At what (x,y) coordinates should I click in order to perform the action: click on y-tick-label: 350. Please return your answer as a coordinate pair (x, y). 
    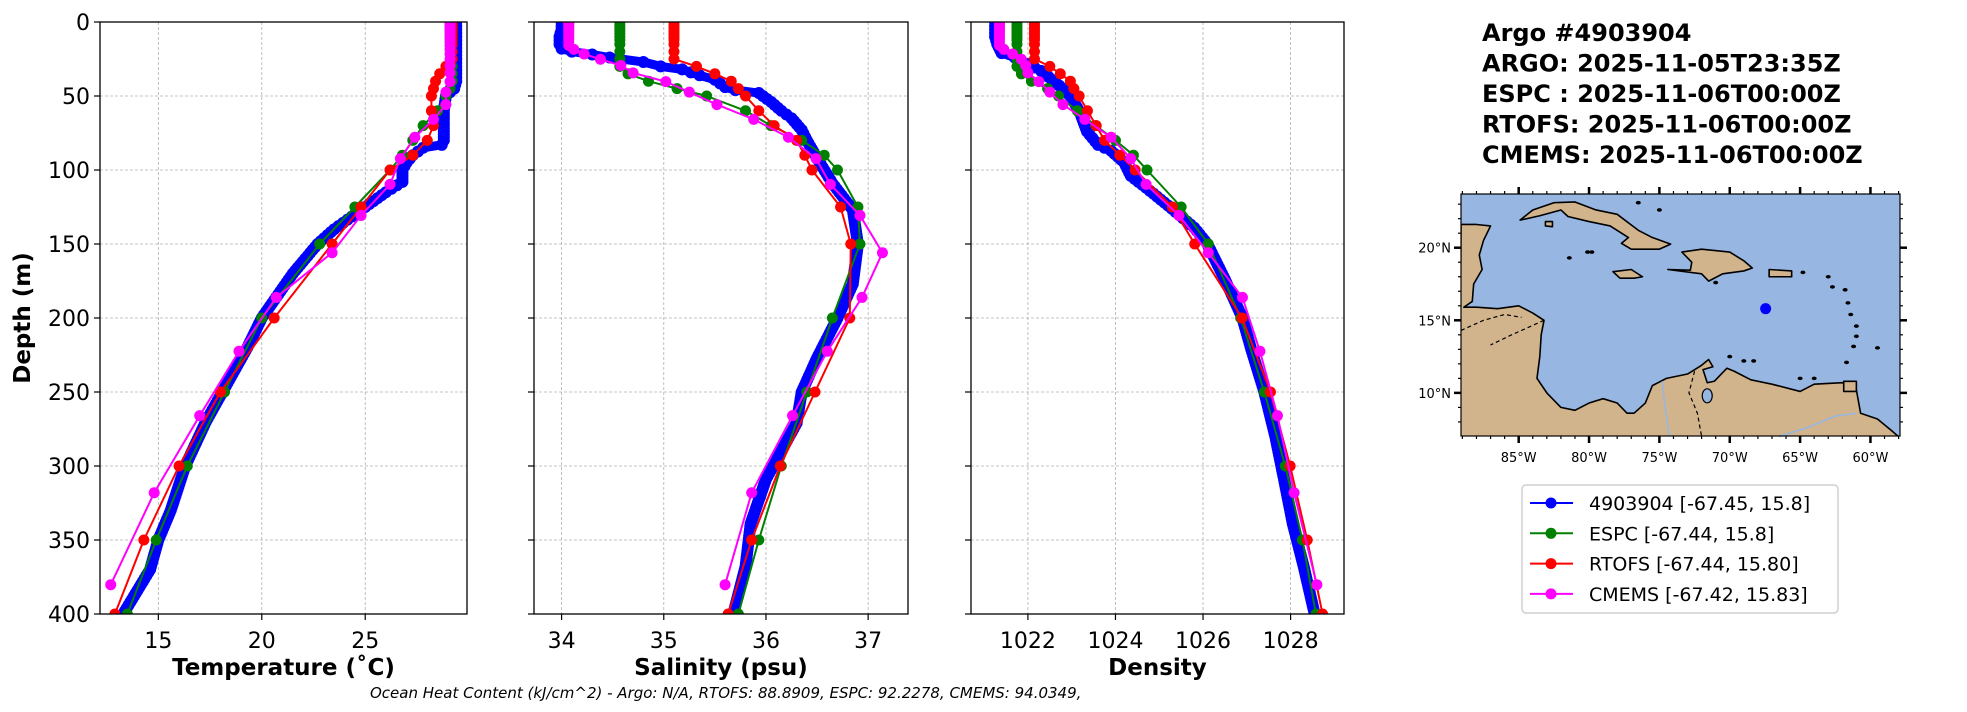
    Looking at the image, I should click on (69, 541).